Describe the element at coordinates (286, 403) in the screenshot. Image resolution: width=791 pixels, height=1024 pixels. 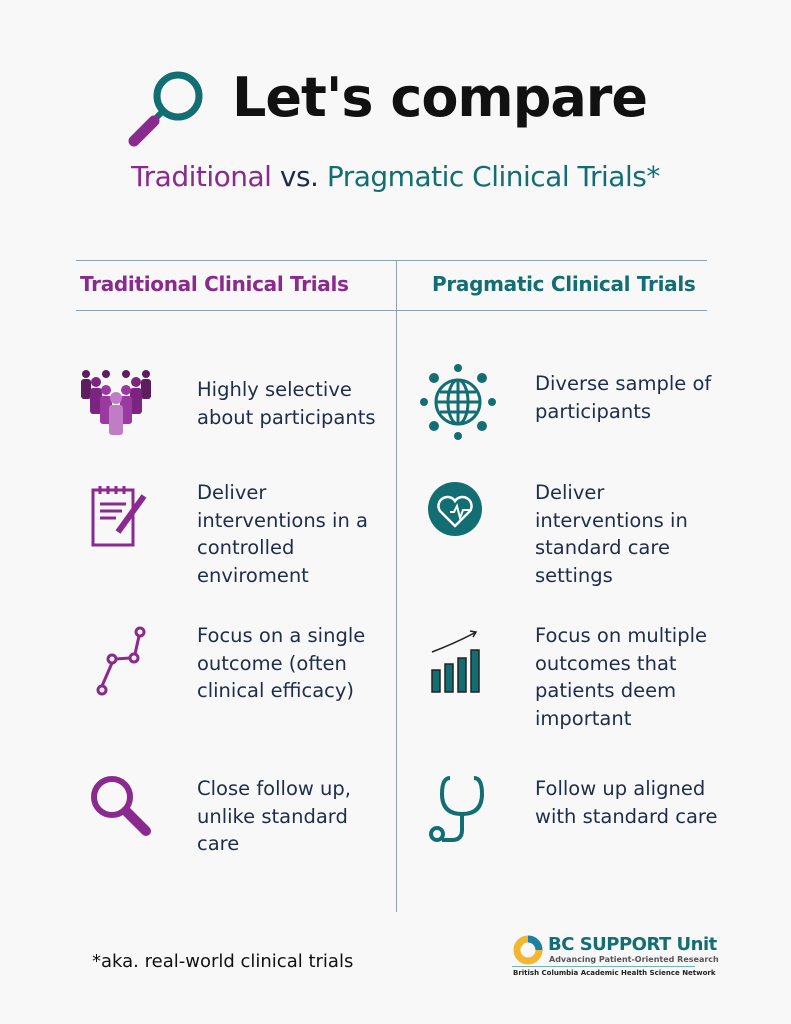
I see `traditional-item-1: Highly selective about participants` at that location.